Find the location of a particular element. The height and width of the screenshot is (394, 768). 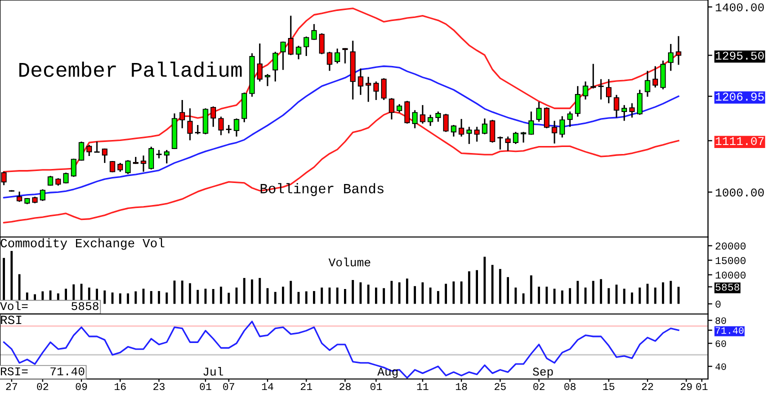

annotation: Aug is located at coordinates (387, 373).